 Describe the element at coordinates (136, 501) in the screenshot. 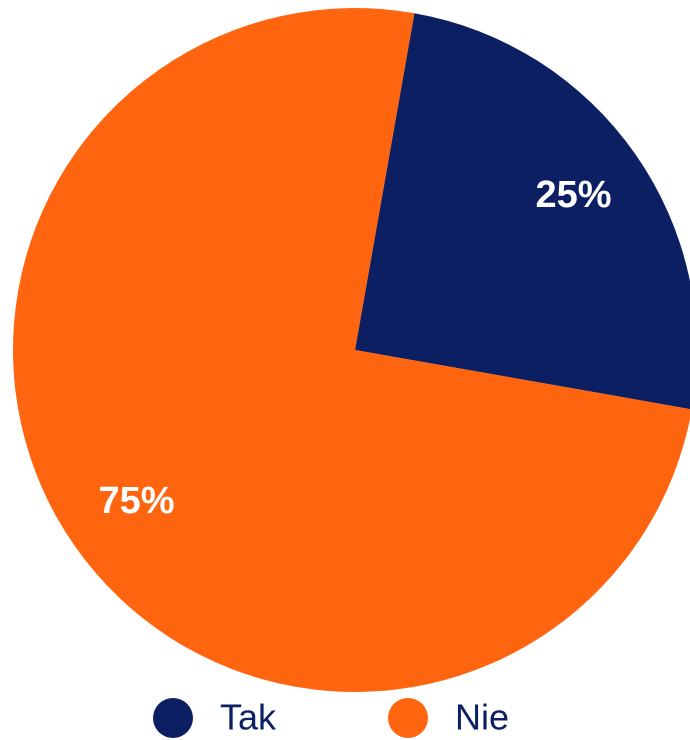

I see `slice-label: 75%` at that location.